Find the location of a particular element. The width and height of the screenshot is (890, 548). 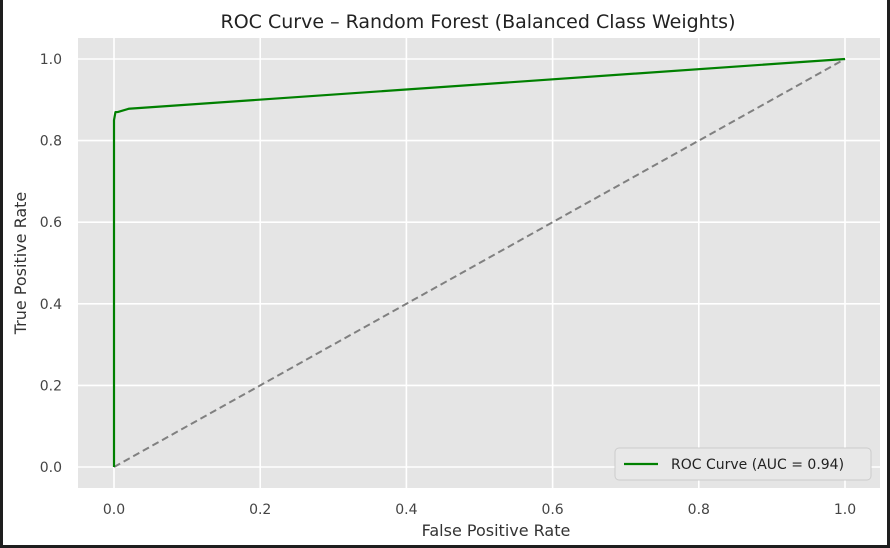

x-axis-label: False Positive Rate is located at coordinates (496, 530).